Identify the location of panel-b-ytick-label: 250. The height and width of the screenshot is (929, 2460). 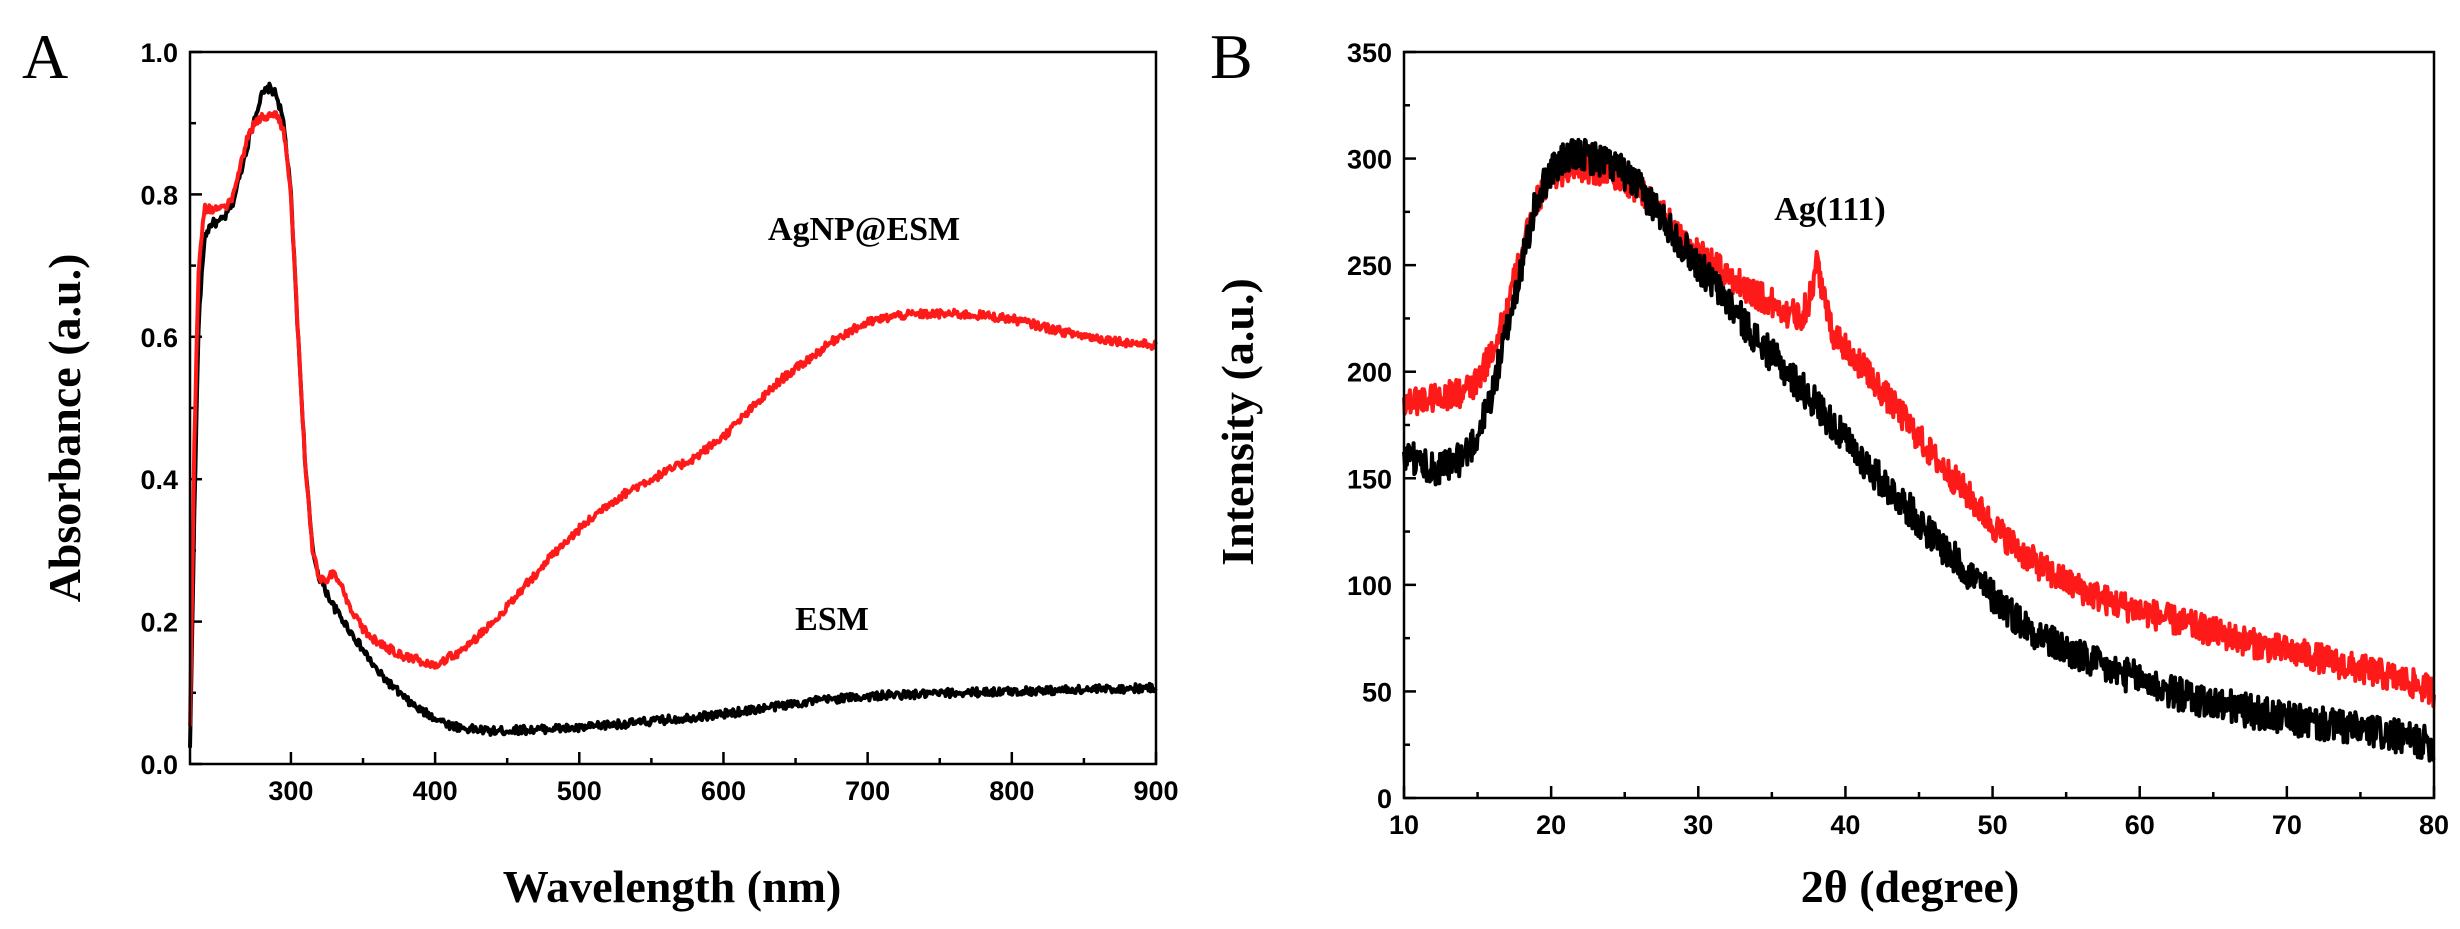
(1369, 266).